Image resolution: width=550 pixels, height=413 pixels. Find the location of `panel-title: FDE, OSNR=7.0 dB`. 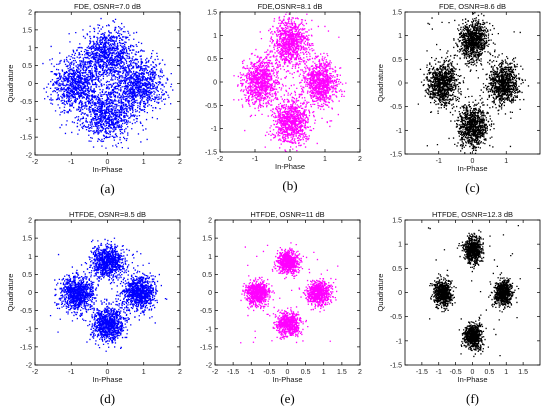

panel-title: FDE, OSNR=7.0 dB is located at coordinates (107, 6).